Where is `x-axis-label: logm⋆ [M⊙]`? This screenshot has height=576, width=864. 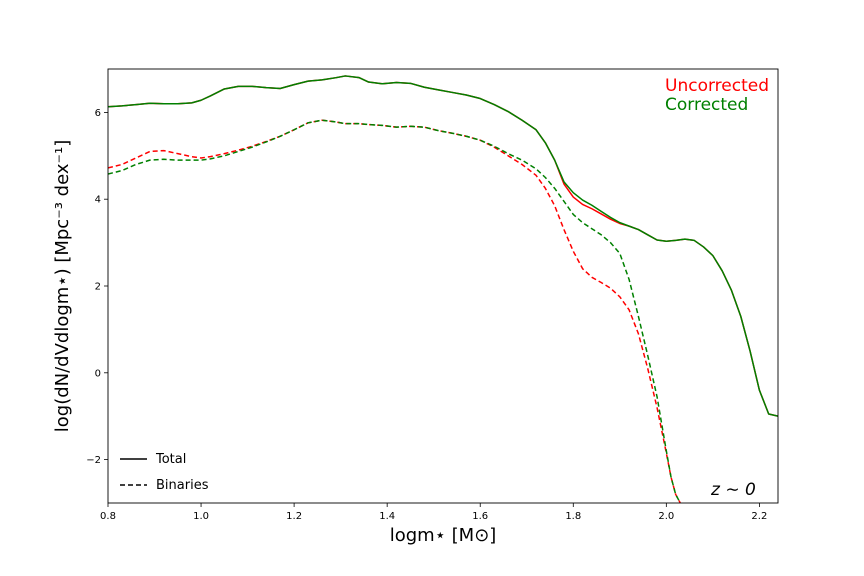
x-axis-label: logm⋆ [M⊙] is located at coordinates (443, 535).